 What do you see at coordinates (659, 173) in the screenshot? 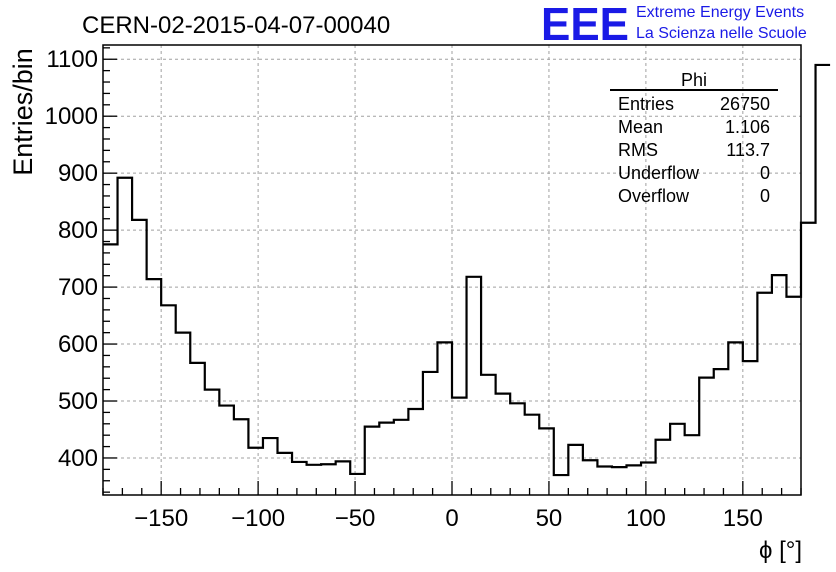
I see `stats-label-underflow: Underflow` at bounding box center [659, 173].